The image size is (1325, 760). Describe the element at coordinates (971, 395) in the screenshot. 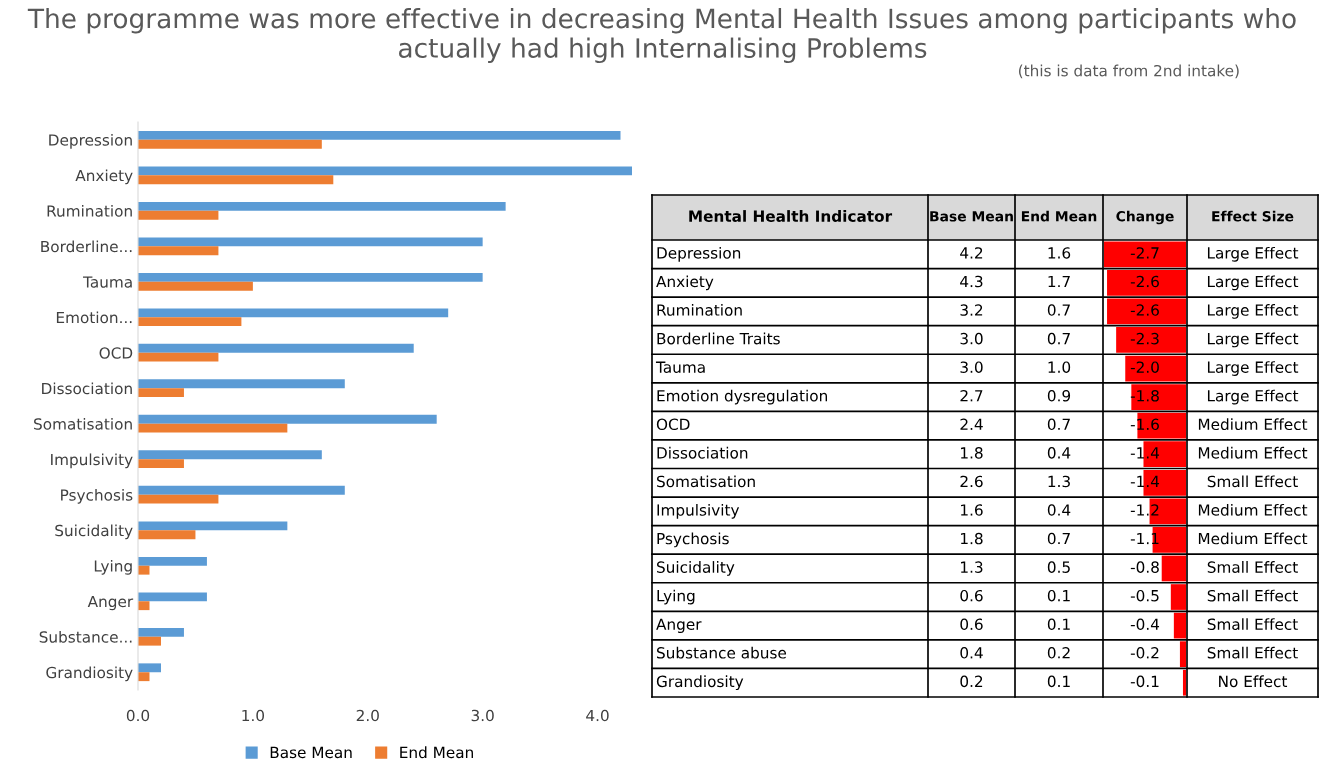

I see `text: 2.7` at that location.